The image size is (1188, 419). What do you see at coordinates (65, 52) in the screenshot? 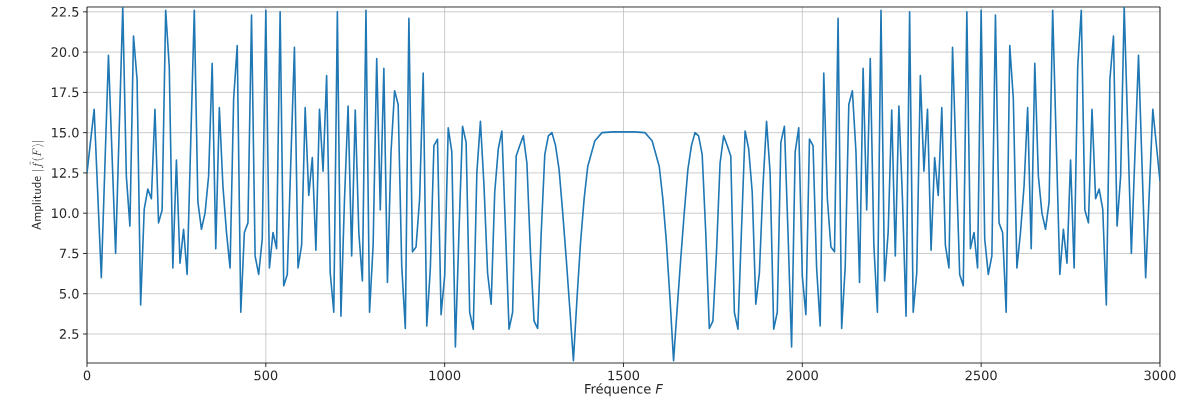
I see `y-tick-label: 20.0` at bounding box center [65, 52].